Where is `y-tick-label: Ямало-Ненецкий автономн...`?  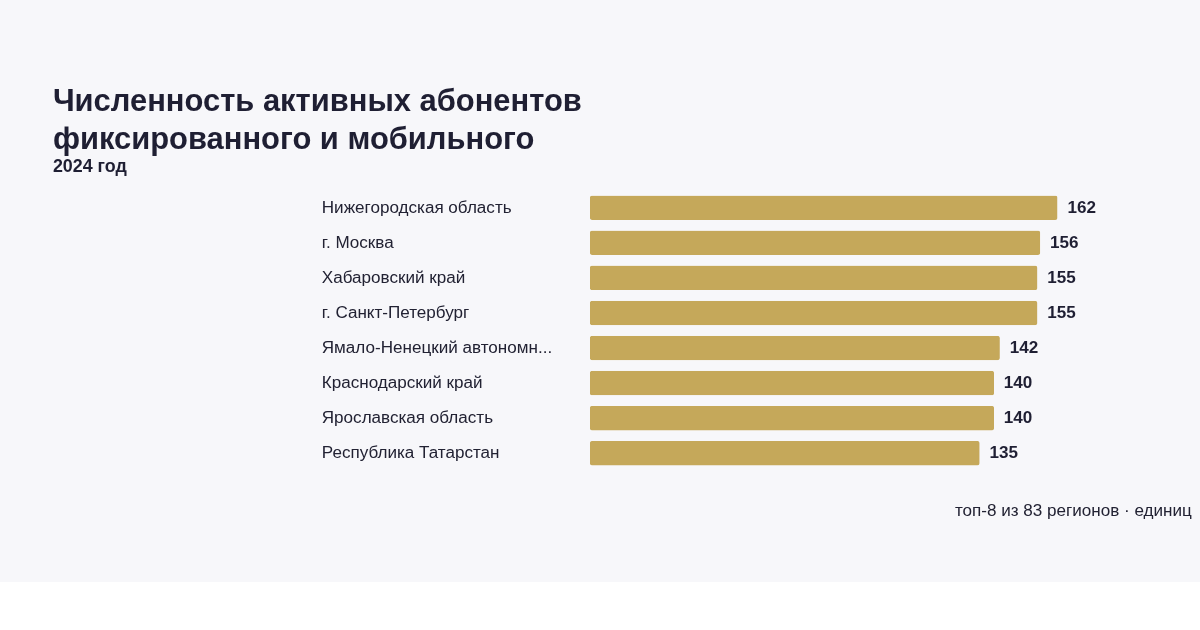
y-tick-label: Ямало-Ненецкий автономн... is located at coordinates (437, 347).